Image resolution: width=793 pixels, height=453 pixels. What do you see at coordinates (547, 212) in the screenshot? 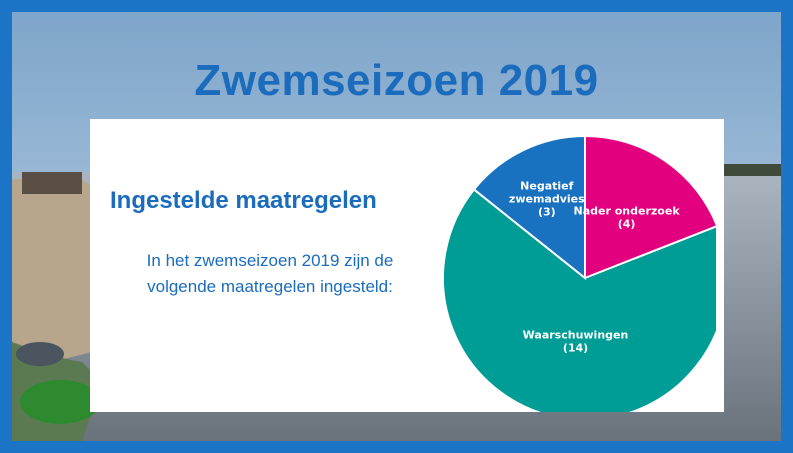
I see `pie-value-label: (3)` at bounding box center [547, 212].